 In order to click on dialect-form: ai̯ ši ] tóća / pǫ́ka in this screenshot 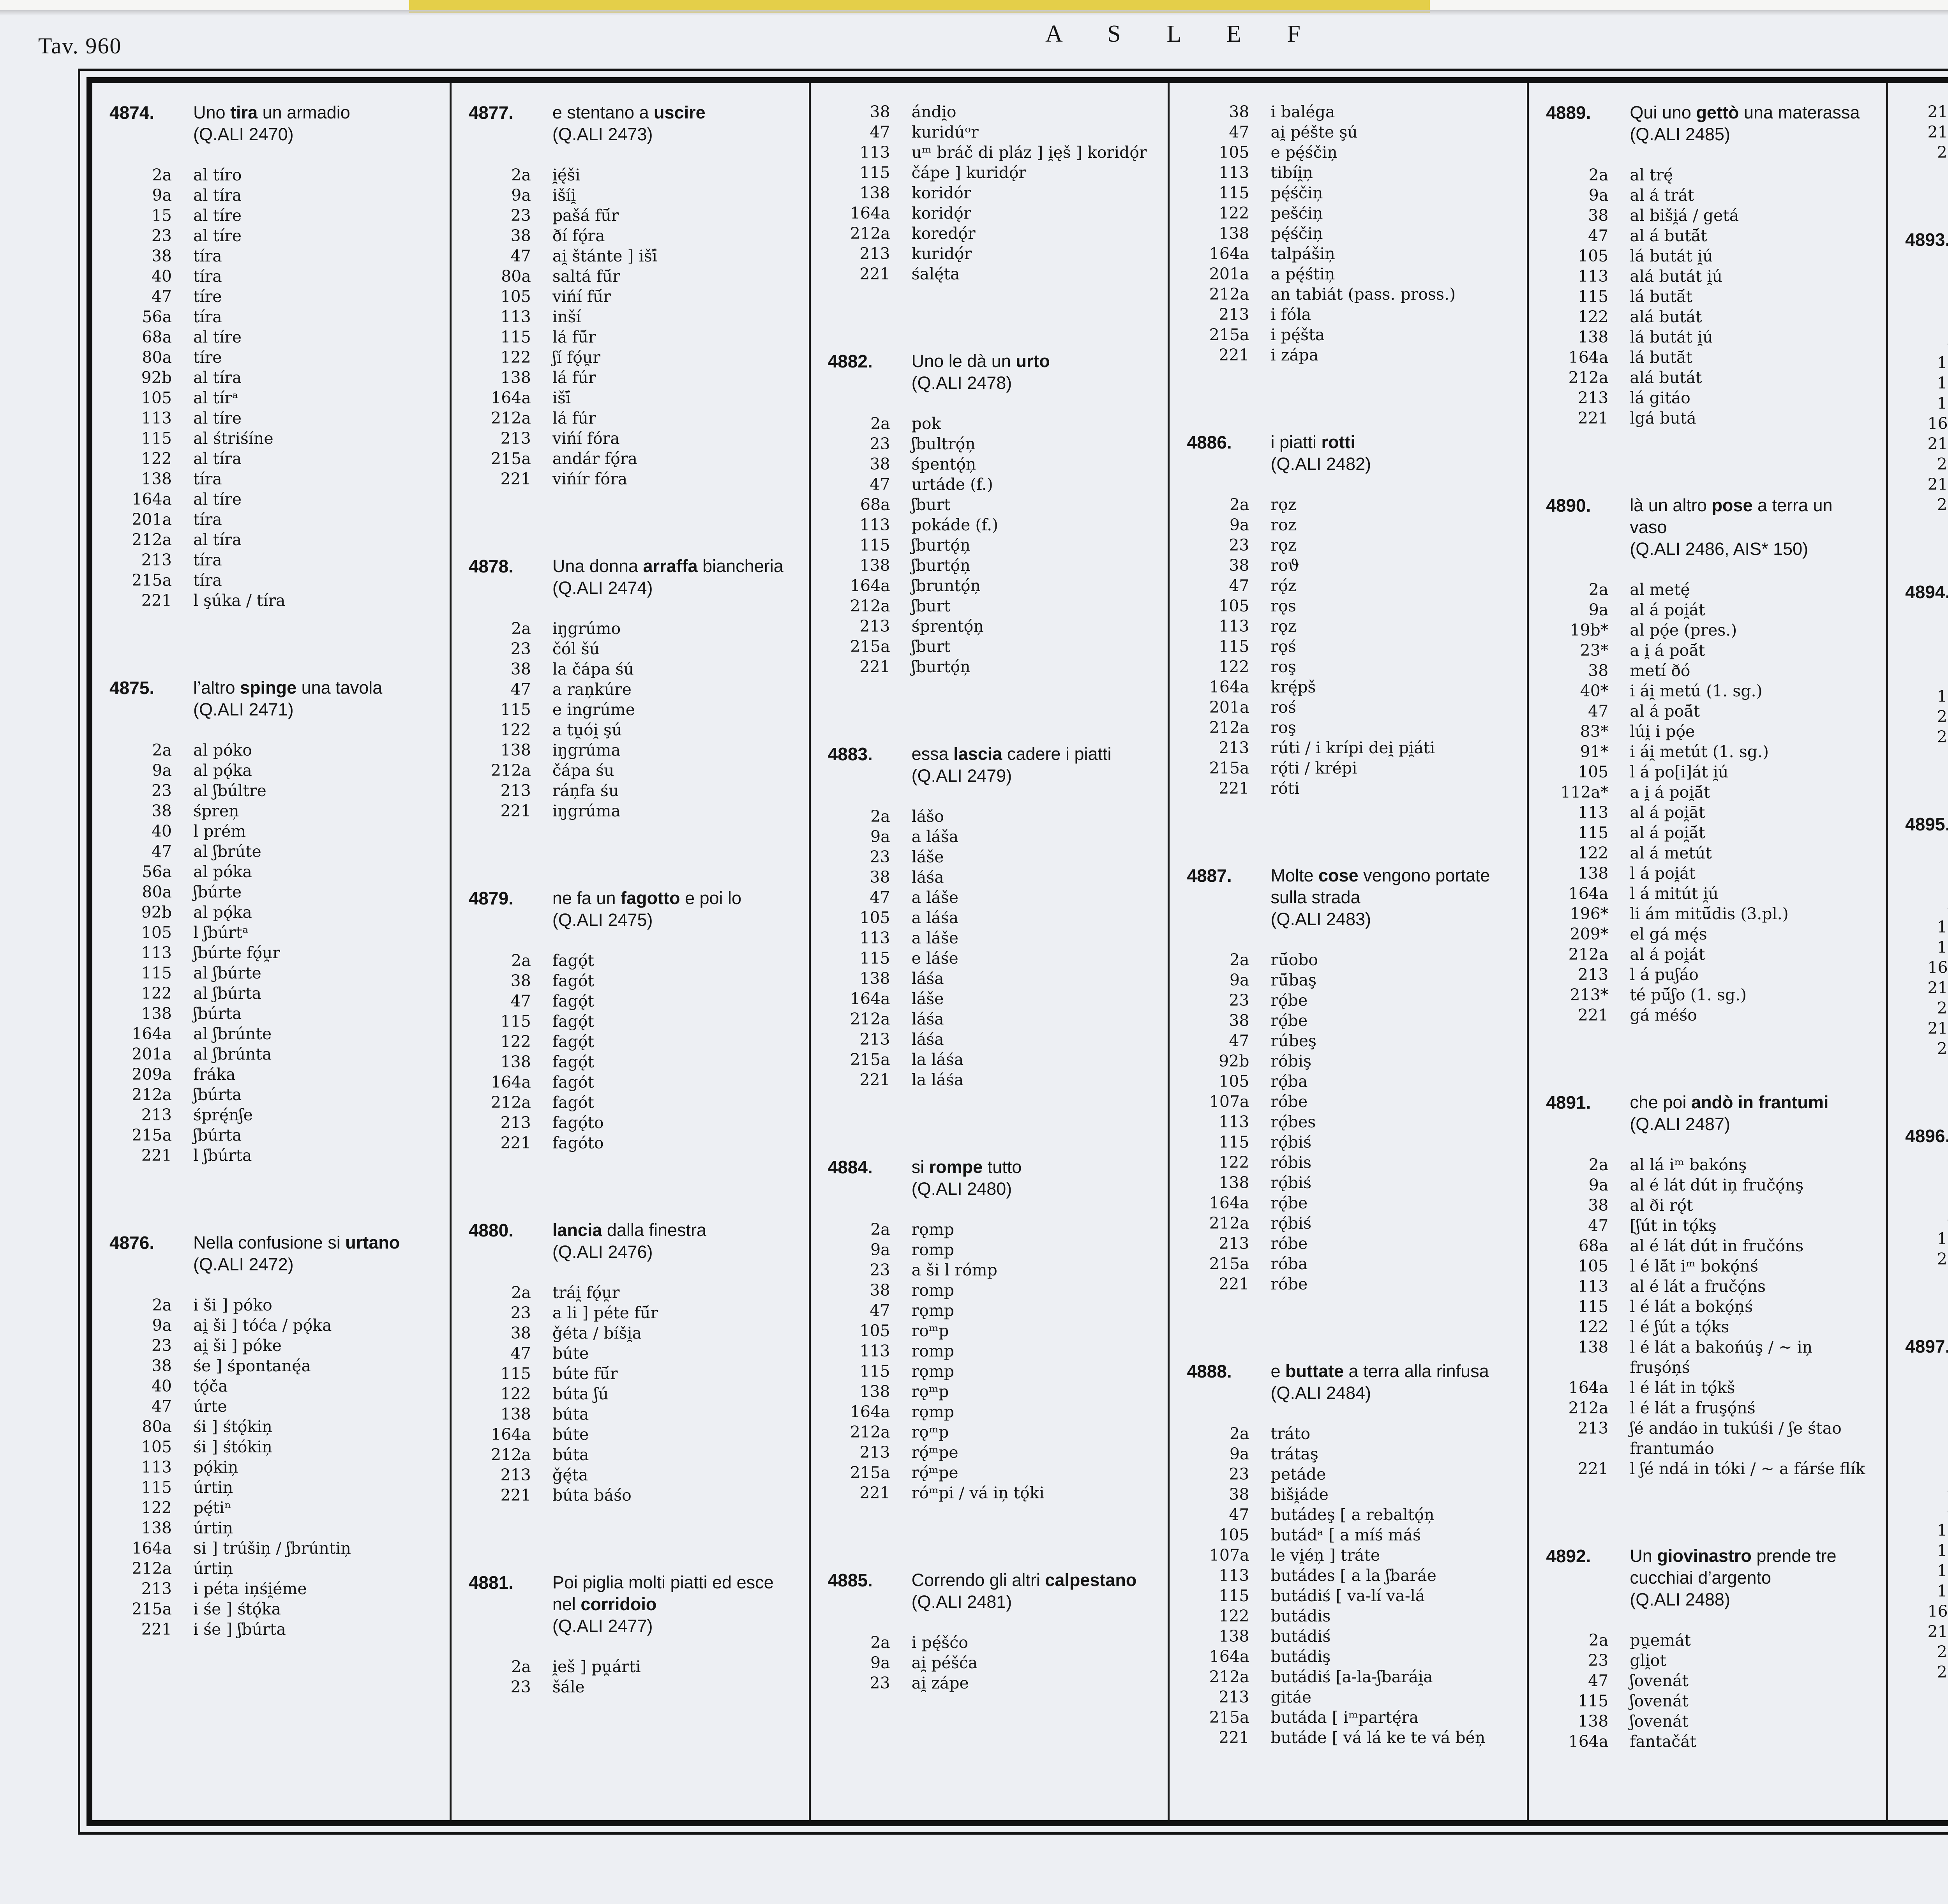, I will do `click(263, 1326)`.